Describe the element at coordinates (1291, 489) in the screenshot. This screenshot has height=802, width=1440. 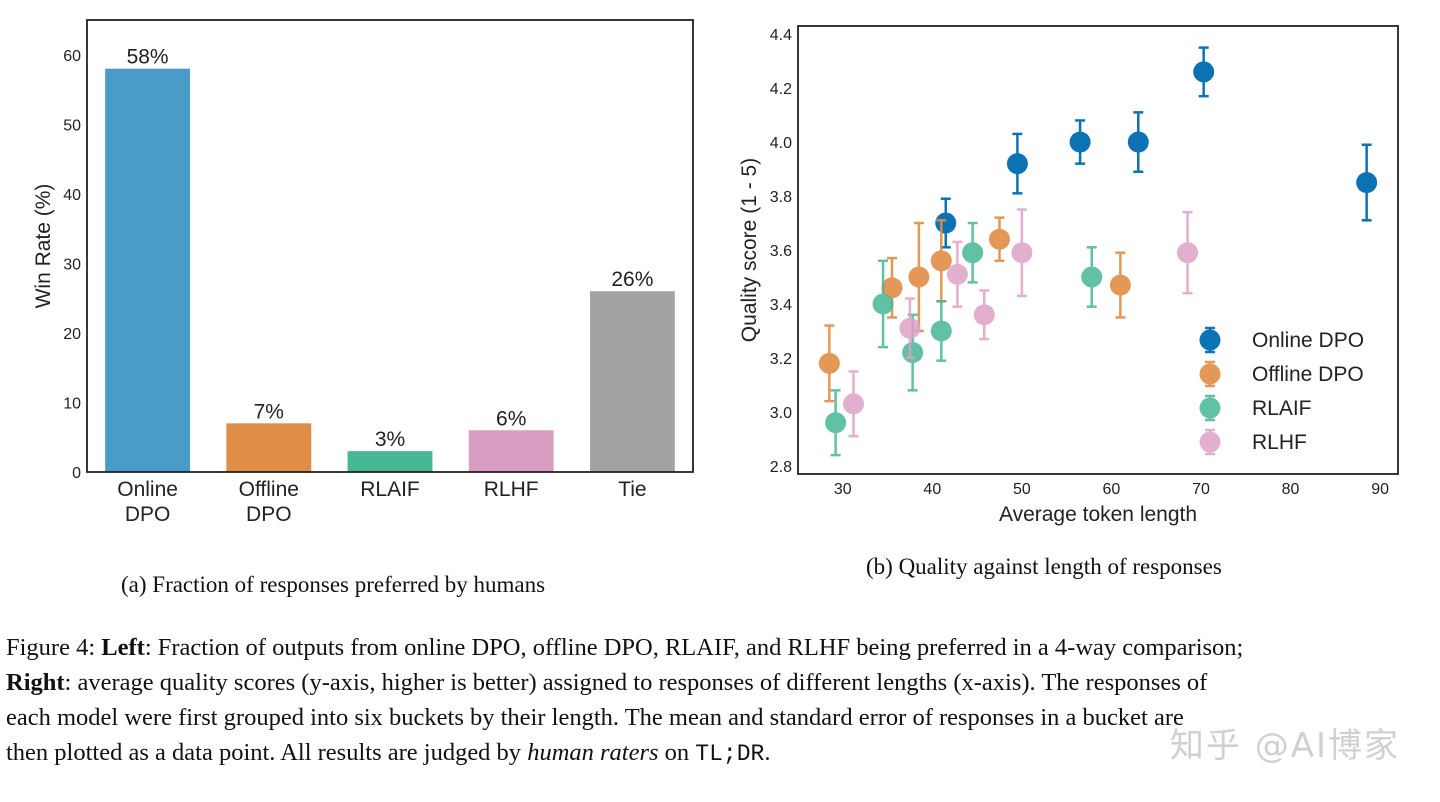
I see `x-tick-label-80: 80` at that location.